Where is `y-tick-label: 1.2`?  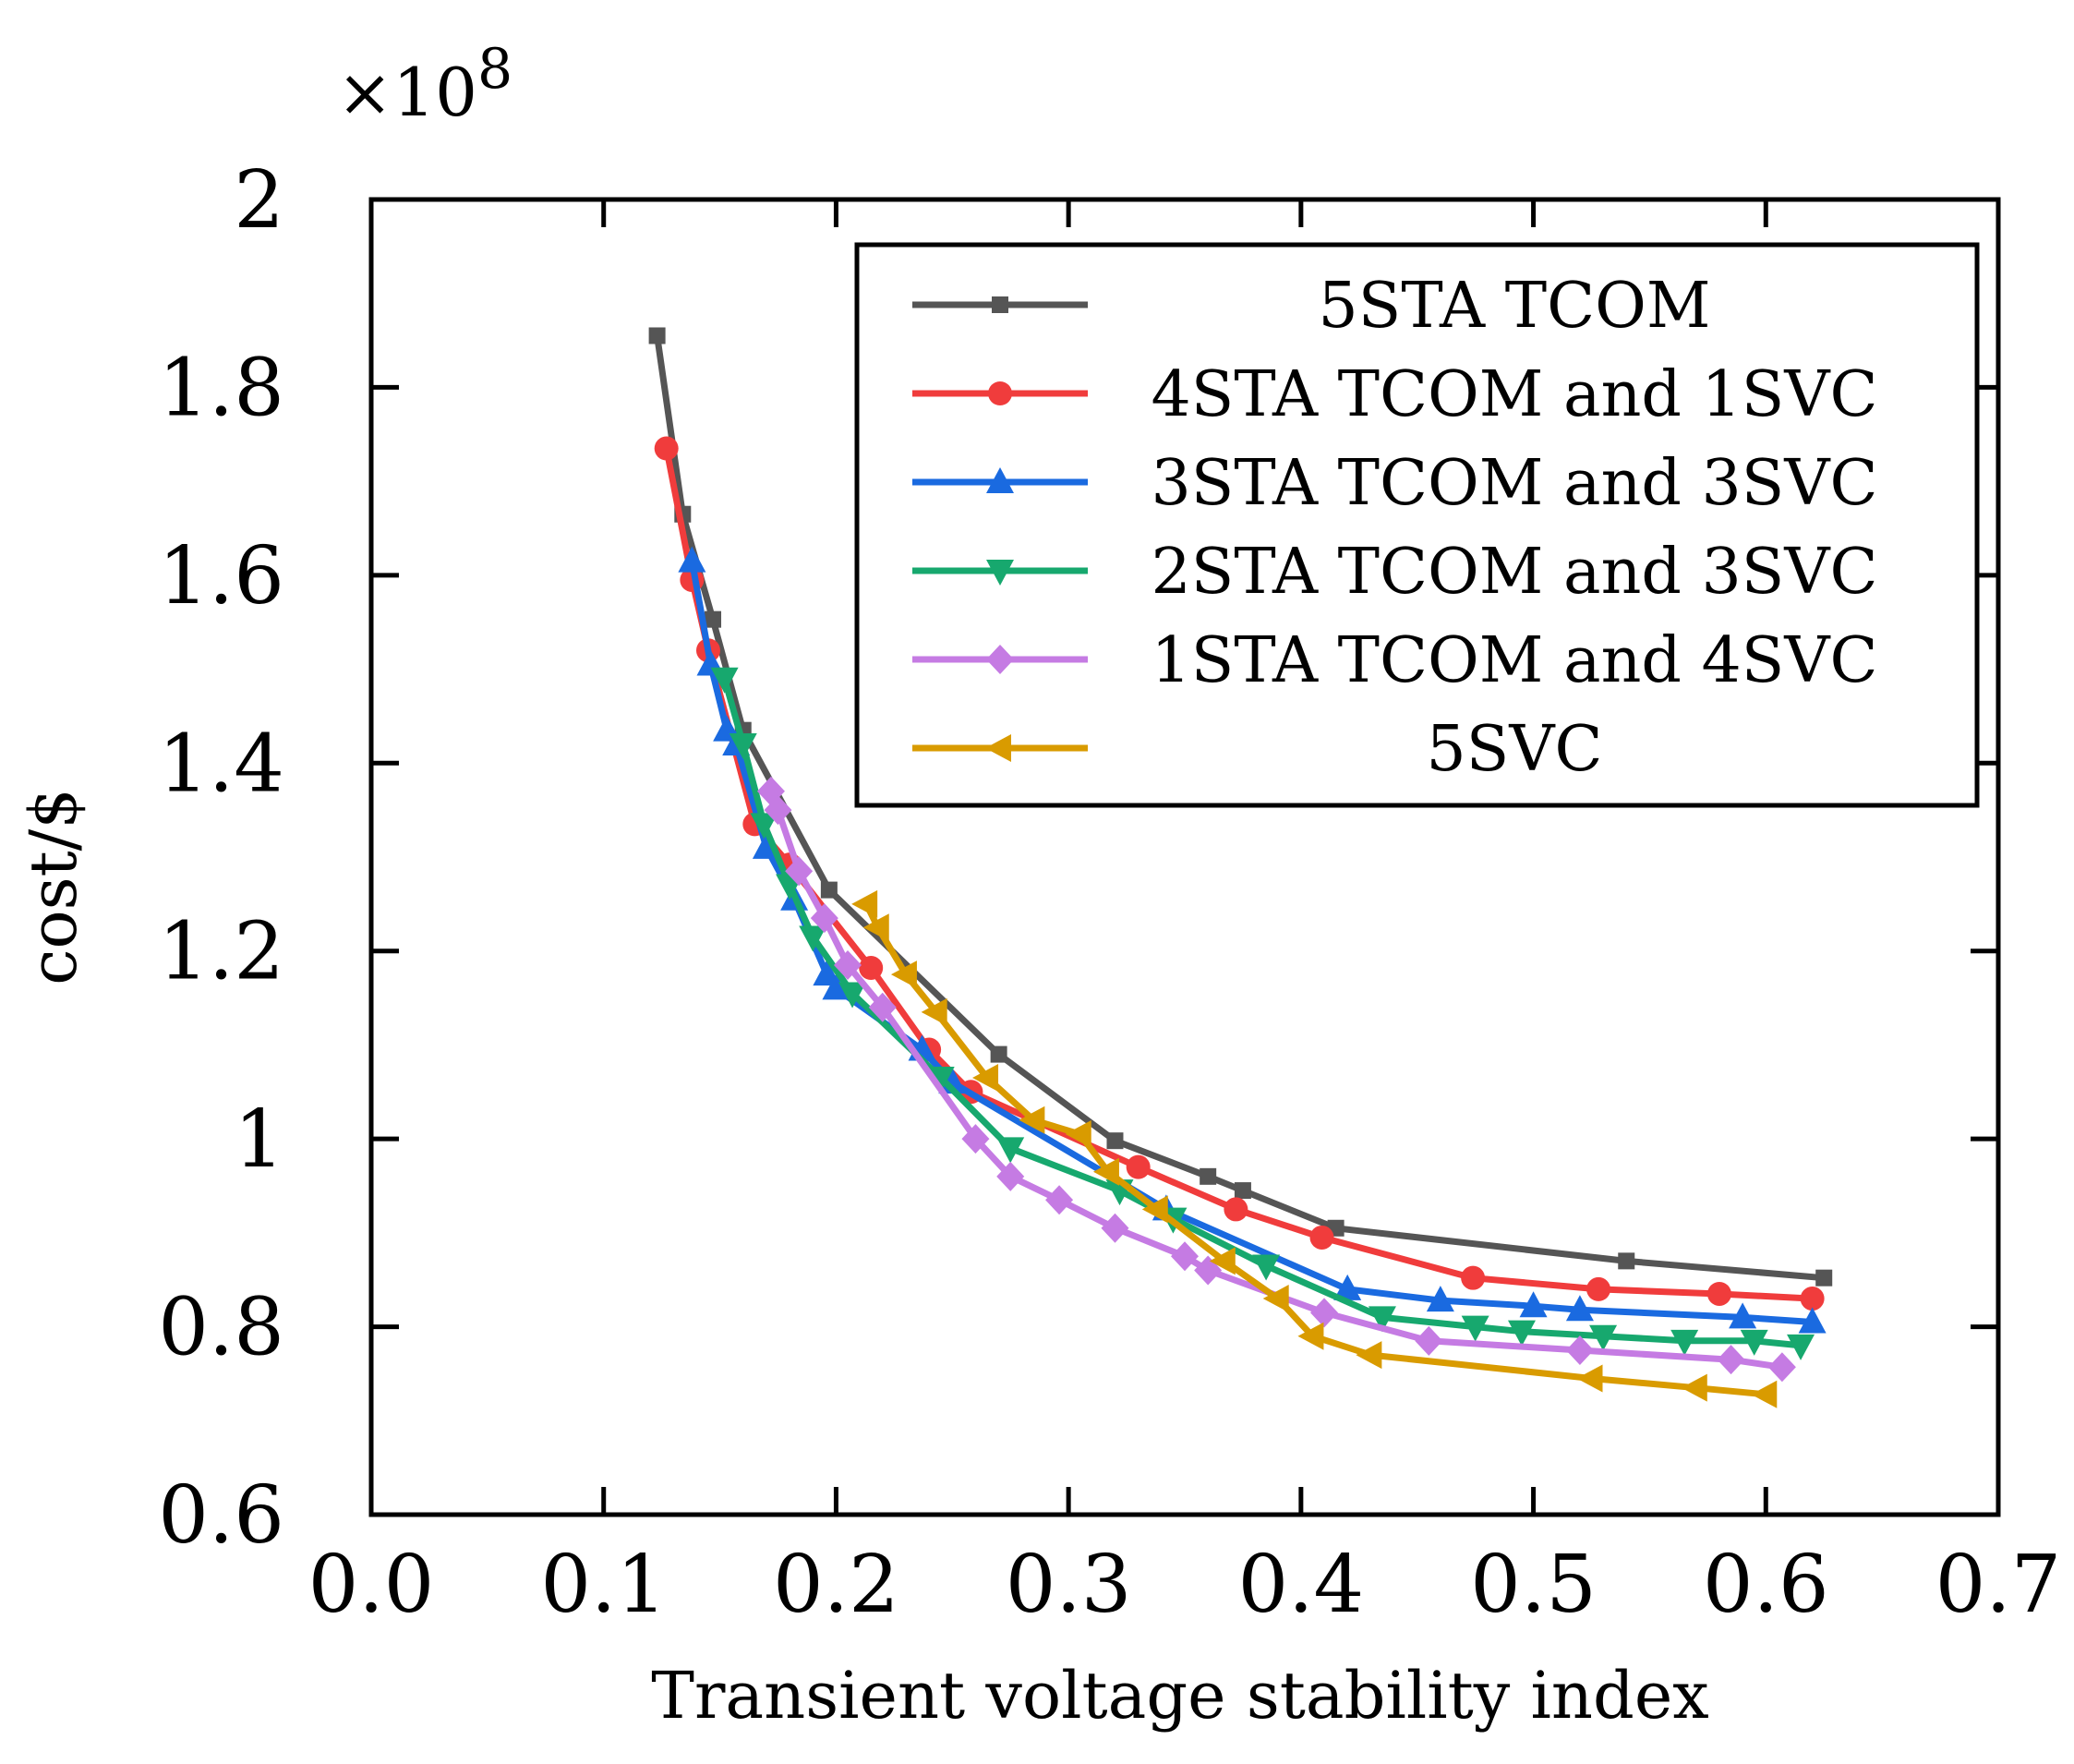
y-tick-label: 1.2 is located at coordinates (221, 952).